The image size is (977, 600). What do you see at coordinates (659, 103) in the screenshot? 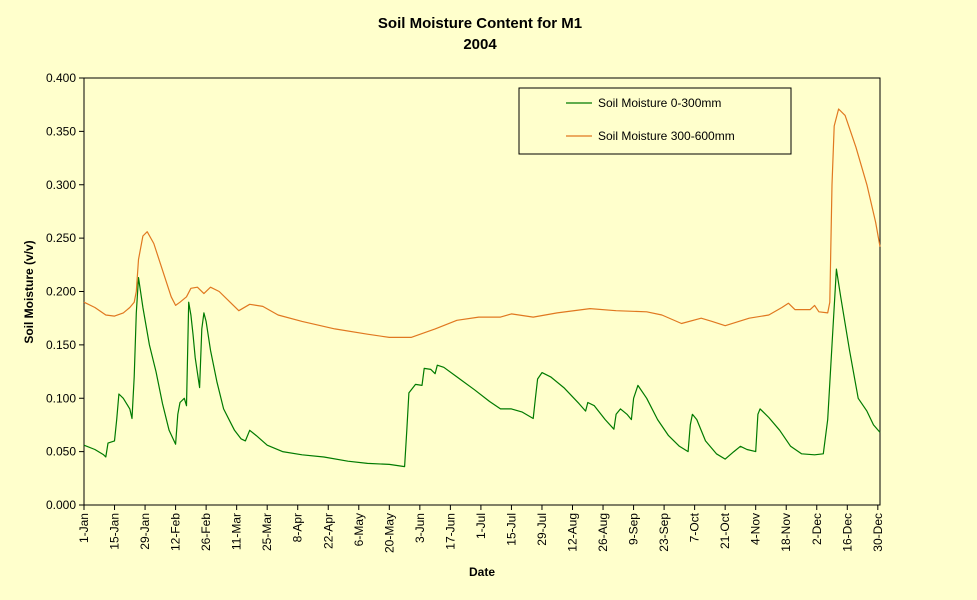
I see `legend-label-0-300mm: Soil Moisture 0-300mm` at bounding box center [659, 103].